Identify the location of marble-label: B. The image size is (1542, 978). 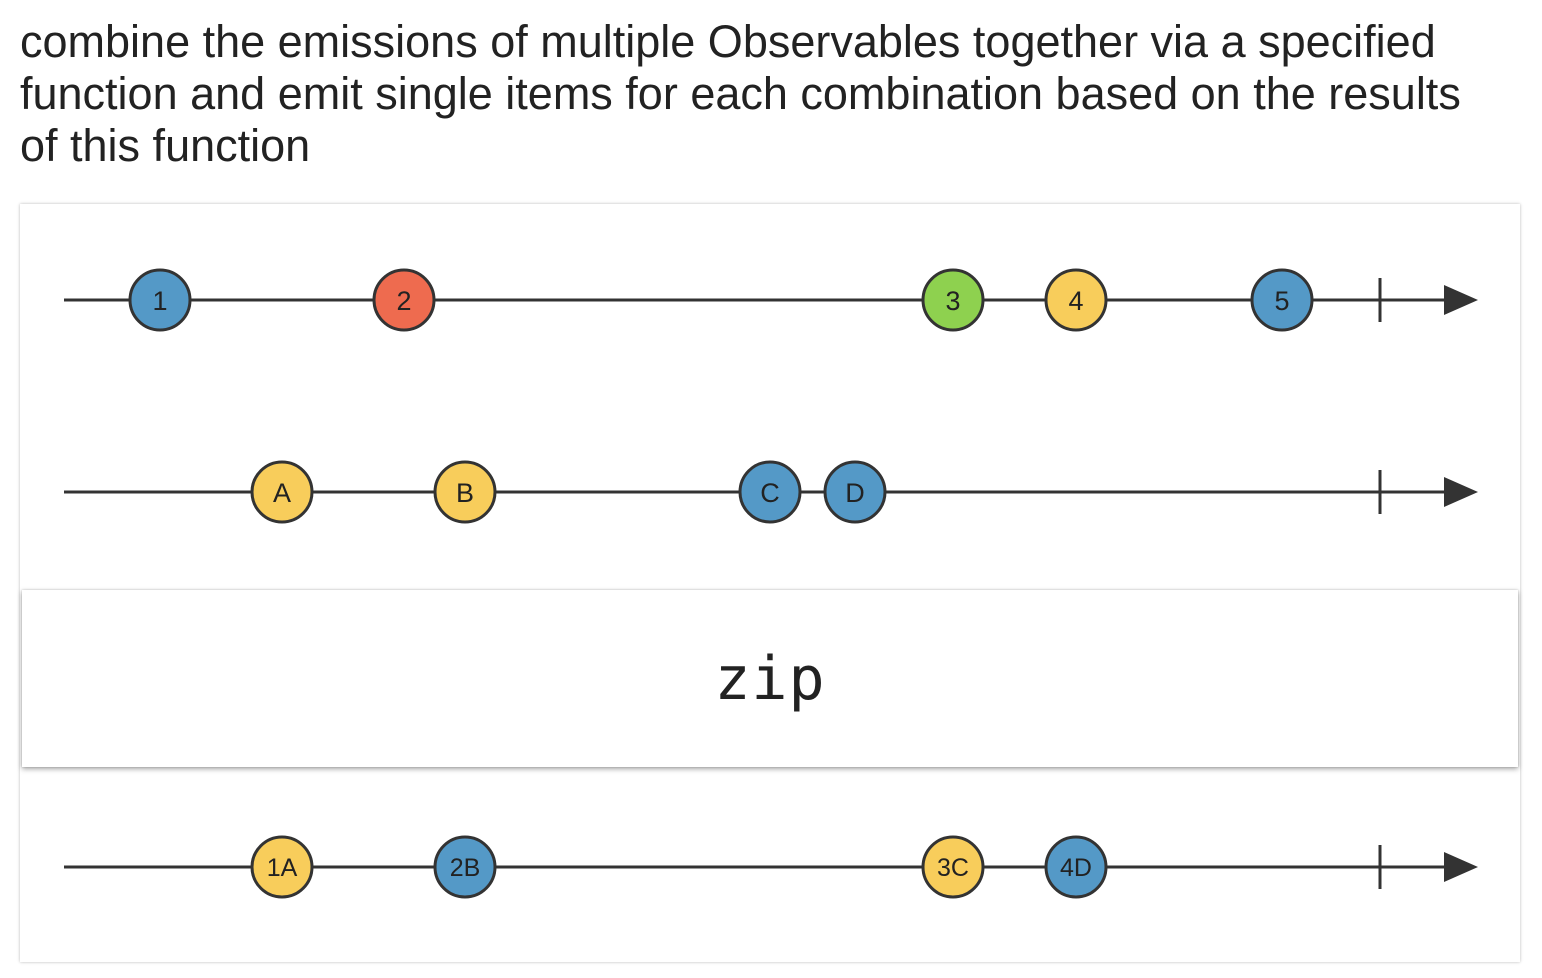
(465, 493).